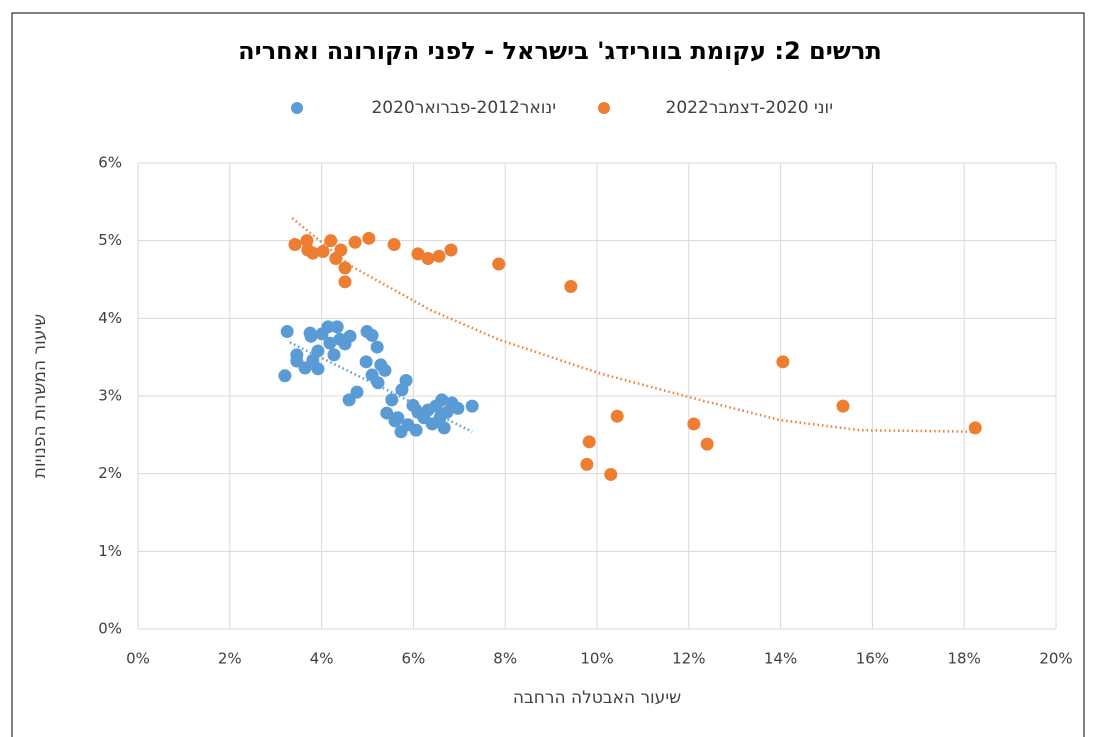 The height and width of the screenshot is (737, 1094). Describe the element at coordinates (110, 473) in the screenshot. I see `y-tick-label: 2%` at that location.